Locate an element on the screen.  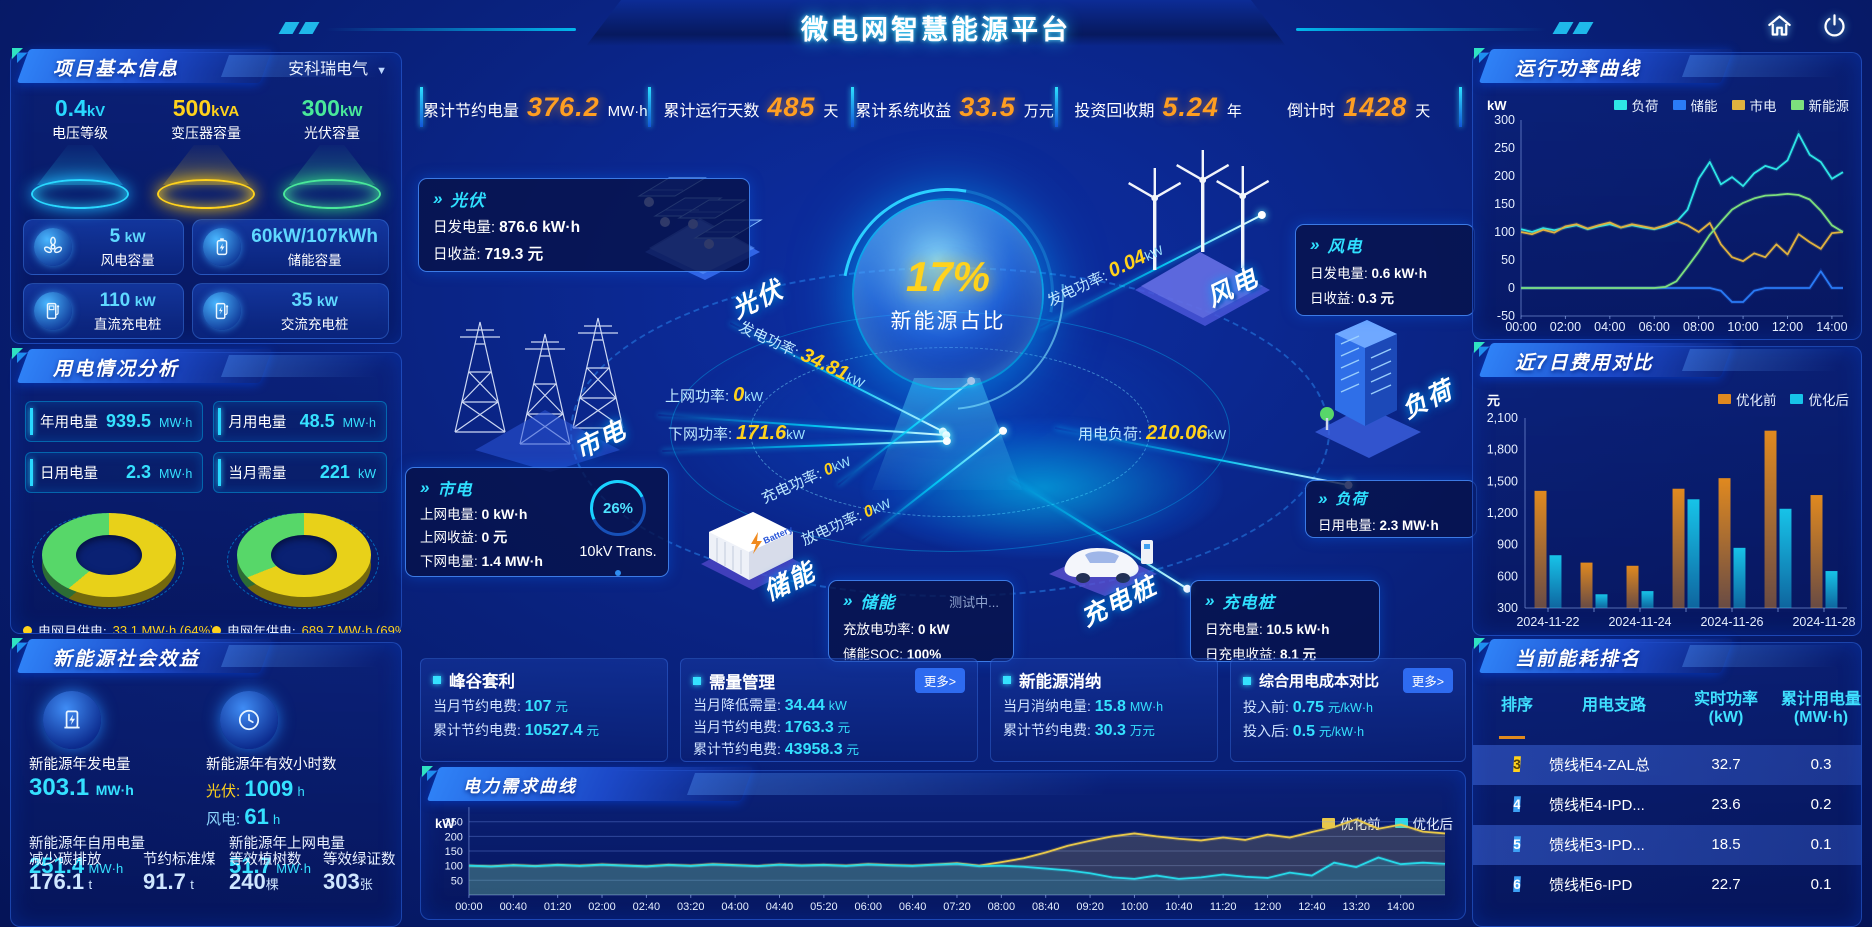
y-axis-unit: kW is located at coordinates (1497, 105).